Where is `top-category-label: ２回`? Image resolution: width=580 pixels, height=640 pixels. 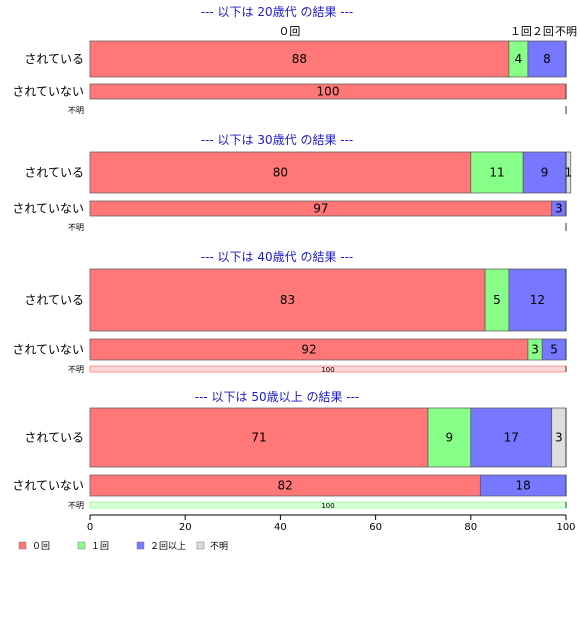 top-category-label: ２回 is located at coordinates (543, 31).